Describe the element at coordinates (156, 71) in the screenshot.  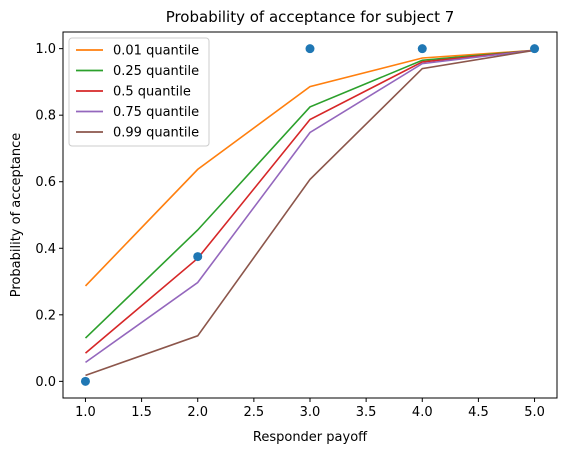
I see `legend-label: 0.25 quantile` at that location.